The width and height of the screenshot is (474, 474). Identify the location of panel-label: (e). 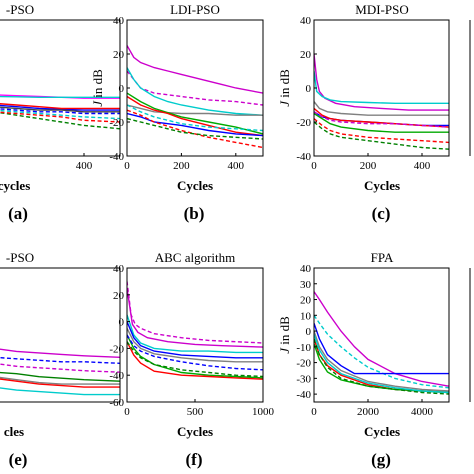
(18, 459).